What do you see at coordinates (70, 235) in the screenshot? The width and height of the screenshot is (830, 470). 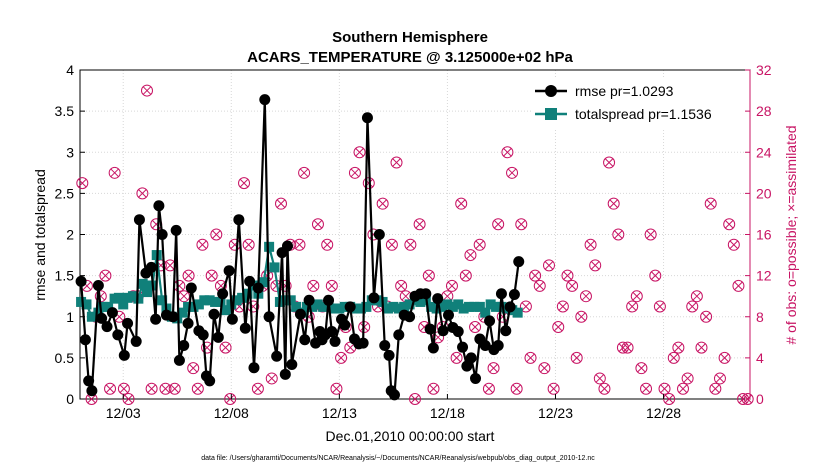 I see `y-left-tick-label: 2` at bounding box center [70, 235].